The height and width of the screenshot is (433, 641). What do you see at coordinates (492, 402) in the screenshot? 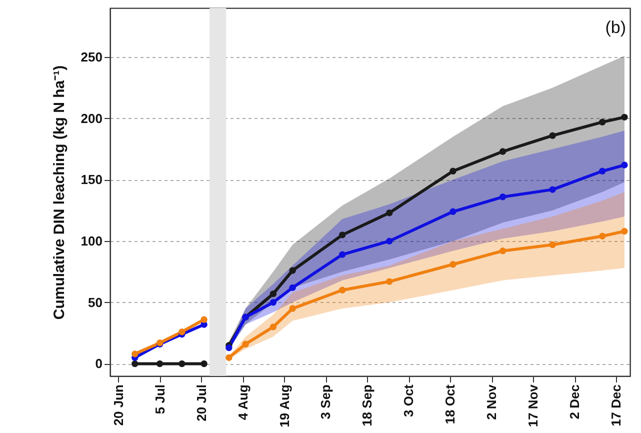
I see `x-tick-label: 2 Nov` at bounding box center [492, 402].